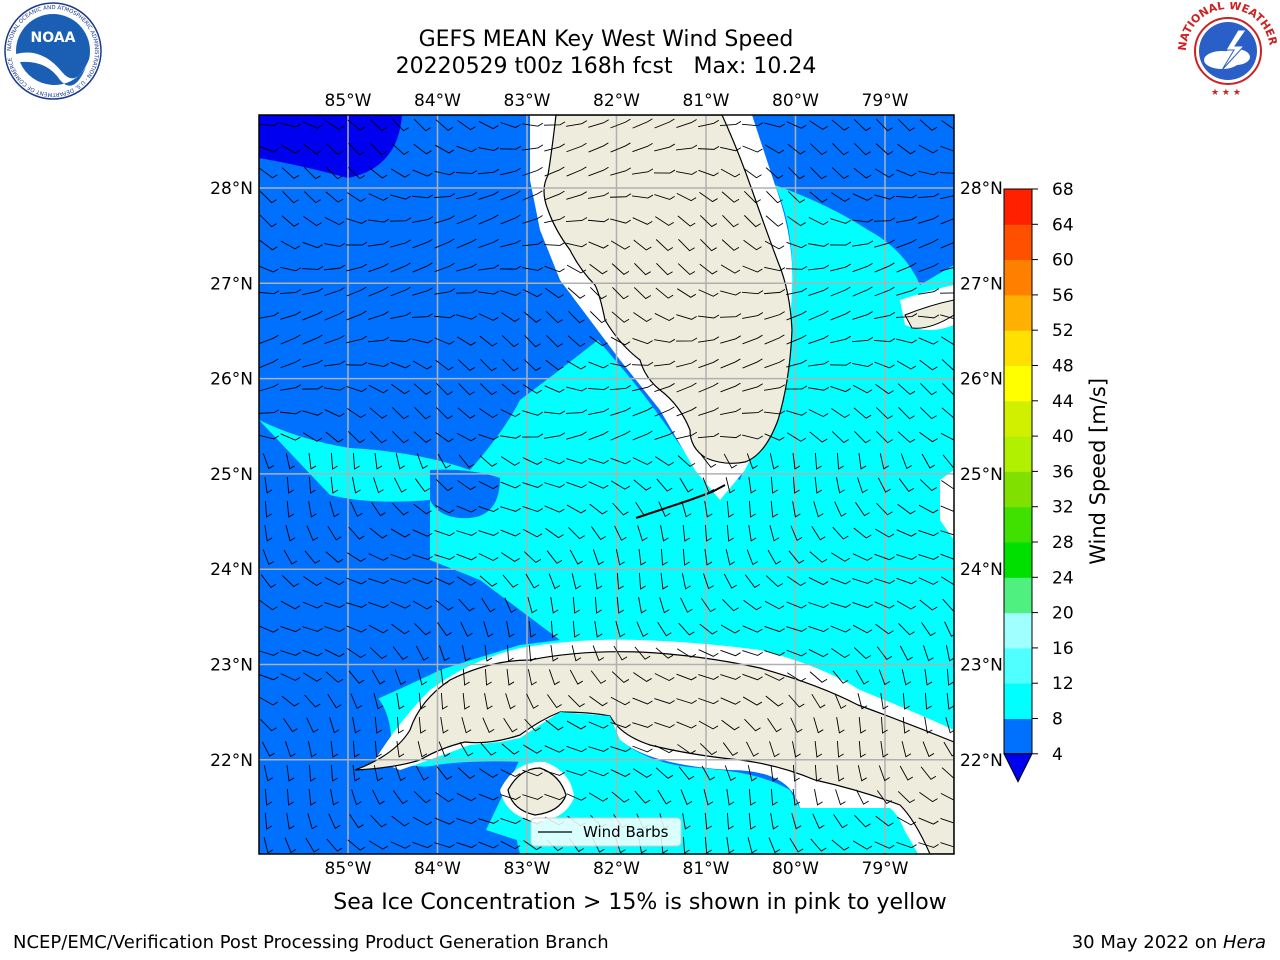 The image size is (1280, 960). Describe the element at coordinates (616, 869) in the screenshot. I see `lon-tick-bottom: 82°W` at that location.